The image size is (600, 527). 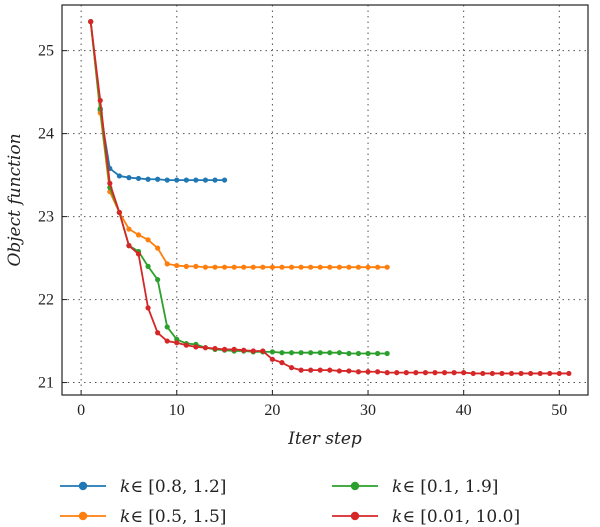 I want to click on legend-item: k∈ [0.01, 10.0], so click(x=426, y=517).